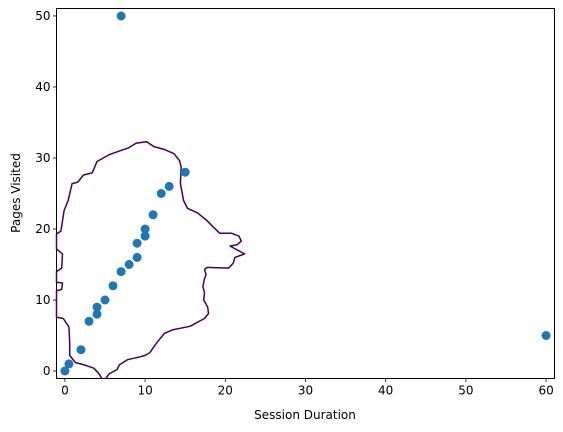  What do you see at coordinates (225, 391) in the screenshot?
I see `x-tick-label: 20` at bounding box center [225, 391].